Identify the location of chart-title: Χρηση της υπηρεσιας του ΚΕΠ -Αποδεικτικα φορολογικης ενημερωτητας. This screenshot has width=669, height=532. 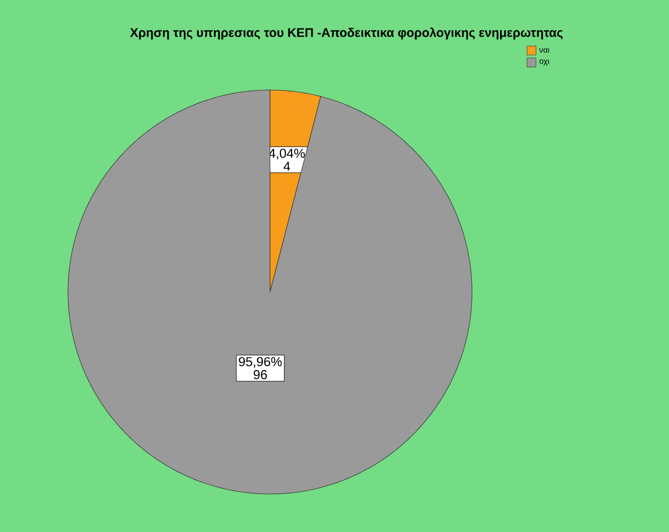
(346, 34).